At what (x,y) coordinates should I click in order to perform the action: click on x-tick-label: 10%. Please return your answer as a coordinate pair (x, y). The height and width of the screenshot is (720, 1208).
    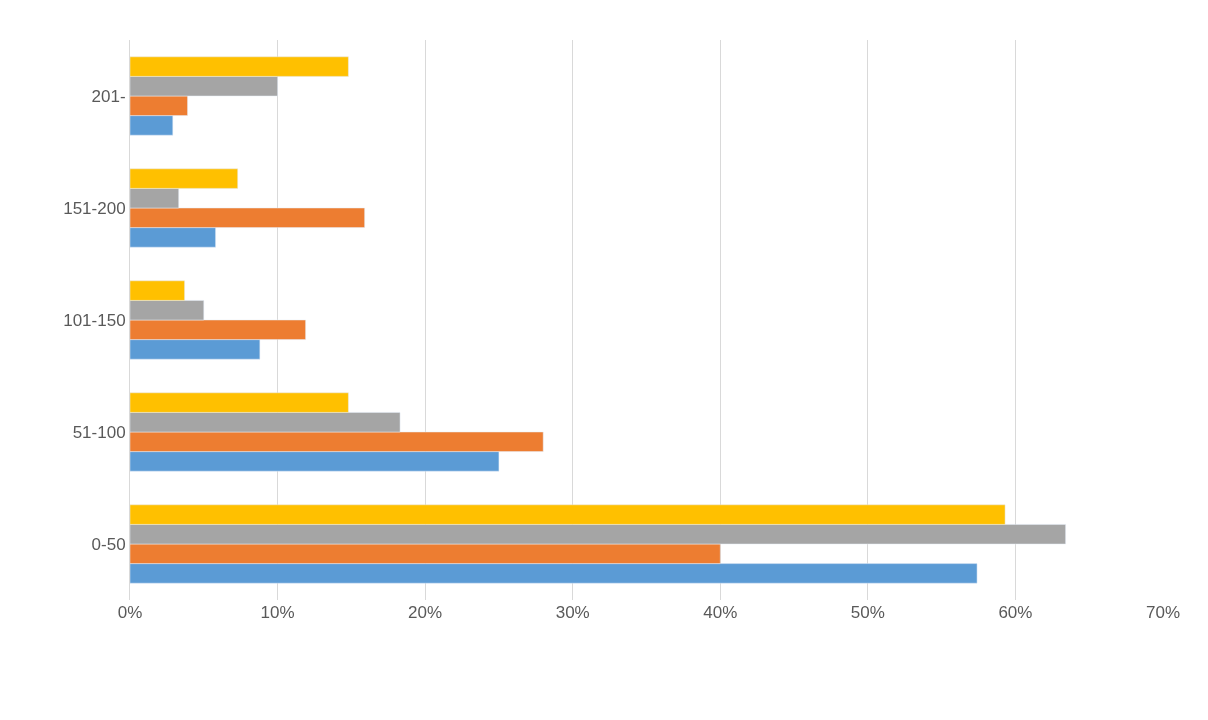
    Looking at the image, I should click on (277, 612).